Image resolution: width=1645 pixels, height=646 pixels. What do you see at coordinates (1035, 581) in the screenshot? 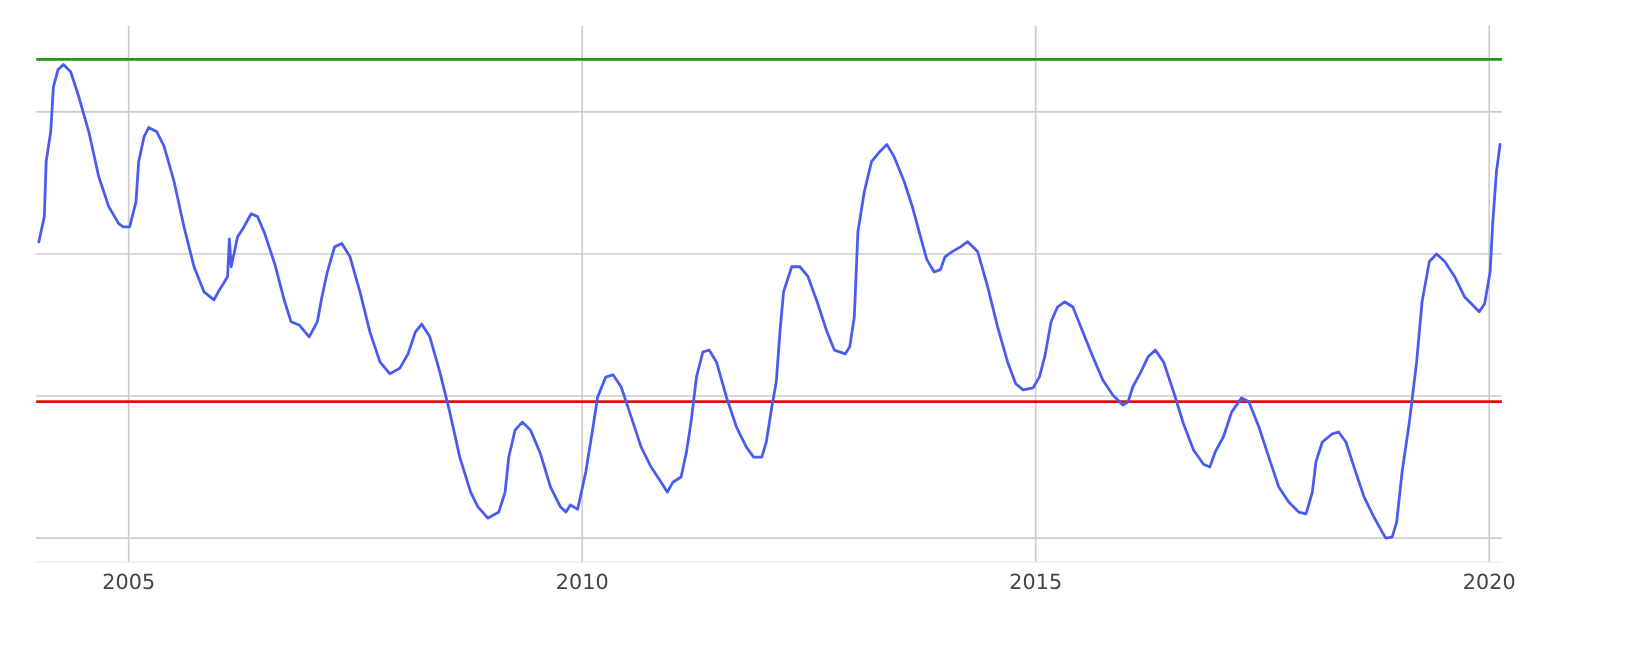
I see `x-tick-label: 2015` at bounding box center [1035, 581].